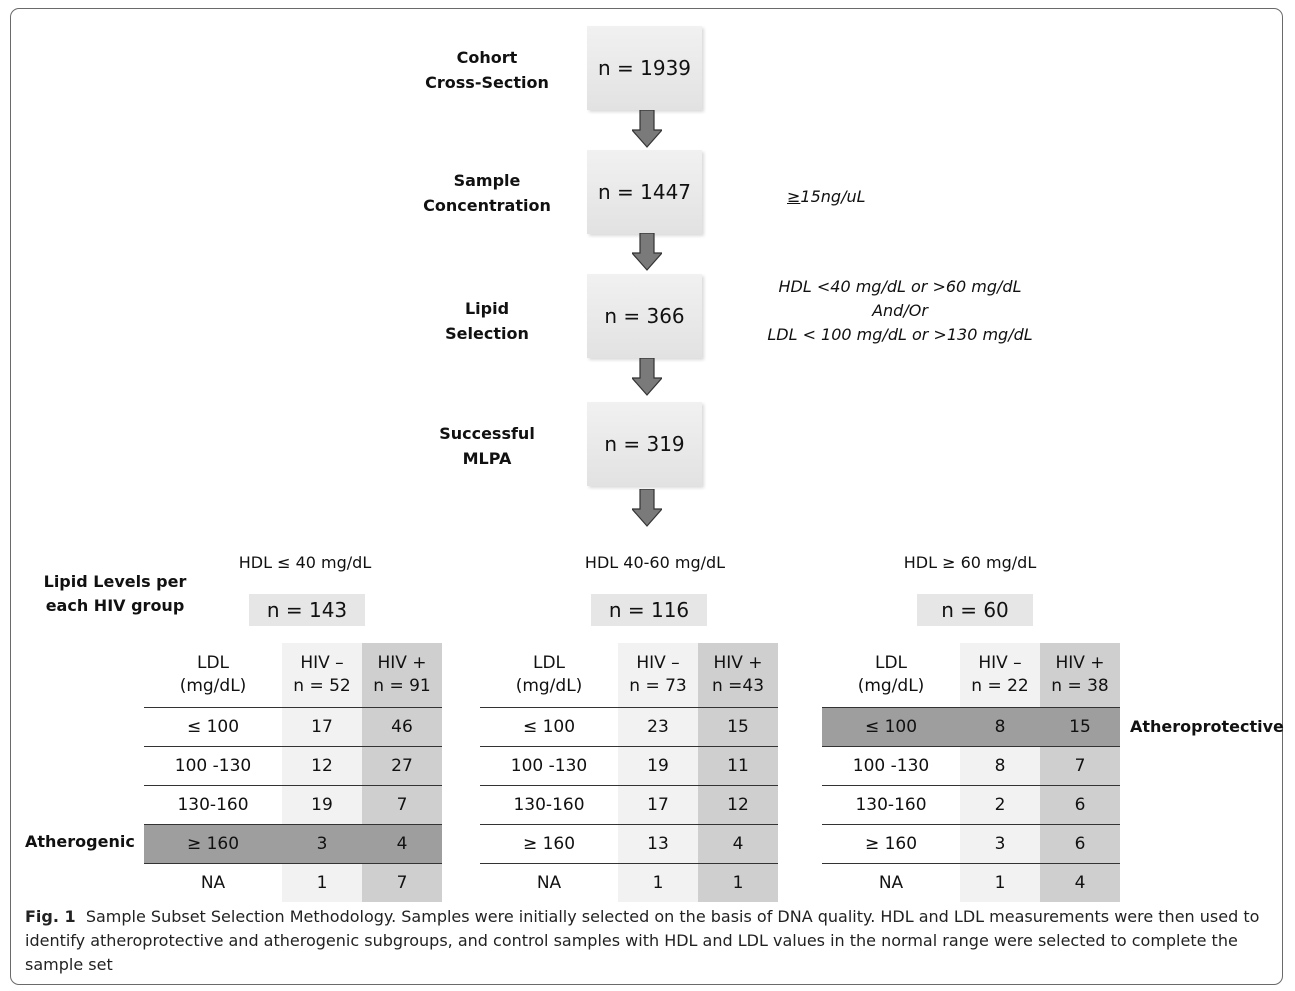 The image size is (1295, 991). I want to click on group-low-hdl-n: n = 143, so click(307, 610).